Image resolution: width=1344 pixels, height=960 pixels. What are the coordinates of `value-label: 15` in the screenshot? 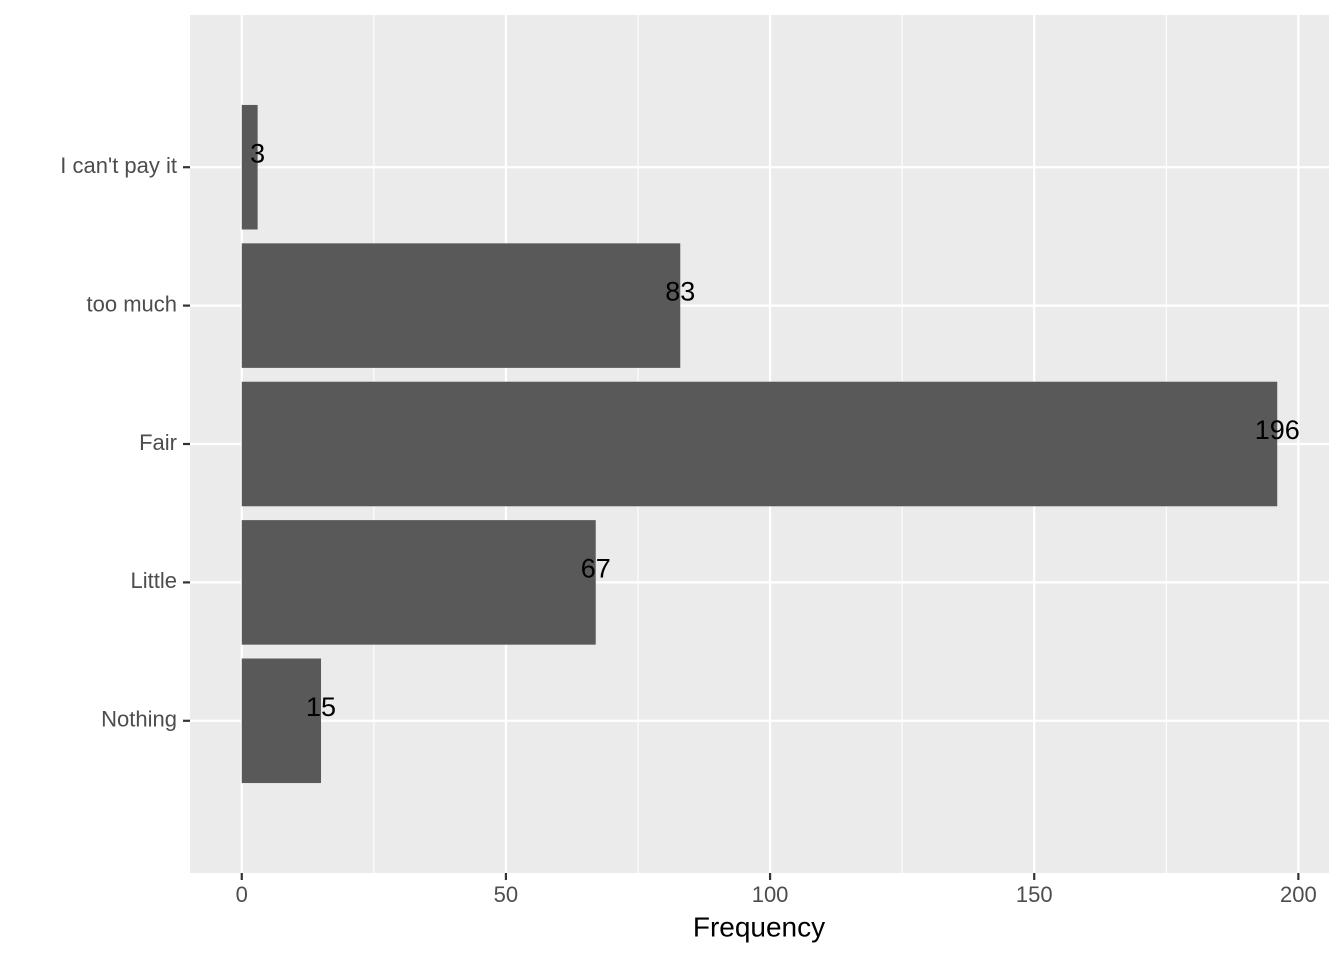 It's located at (321, 707).